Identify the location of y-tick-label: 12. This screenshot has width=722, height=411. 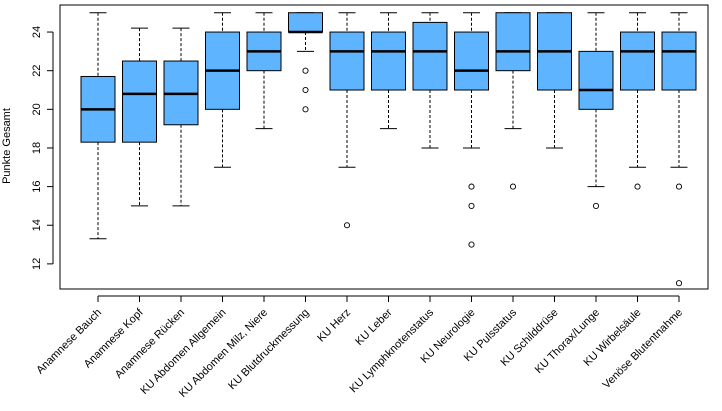
(37, 264).